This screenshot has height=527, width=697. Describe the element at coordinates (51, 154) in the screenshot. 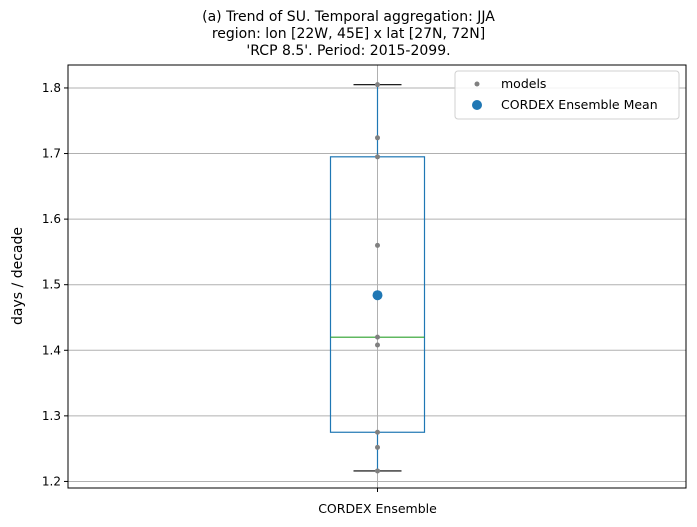

I see `y-tick-label: 1.7` at that location.